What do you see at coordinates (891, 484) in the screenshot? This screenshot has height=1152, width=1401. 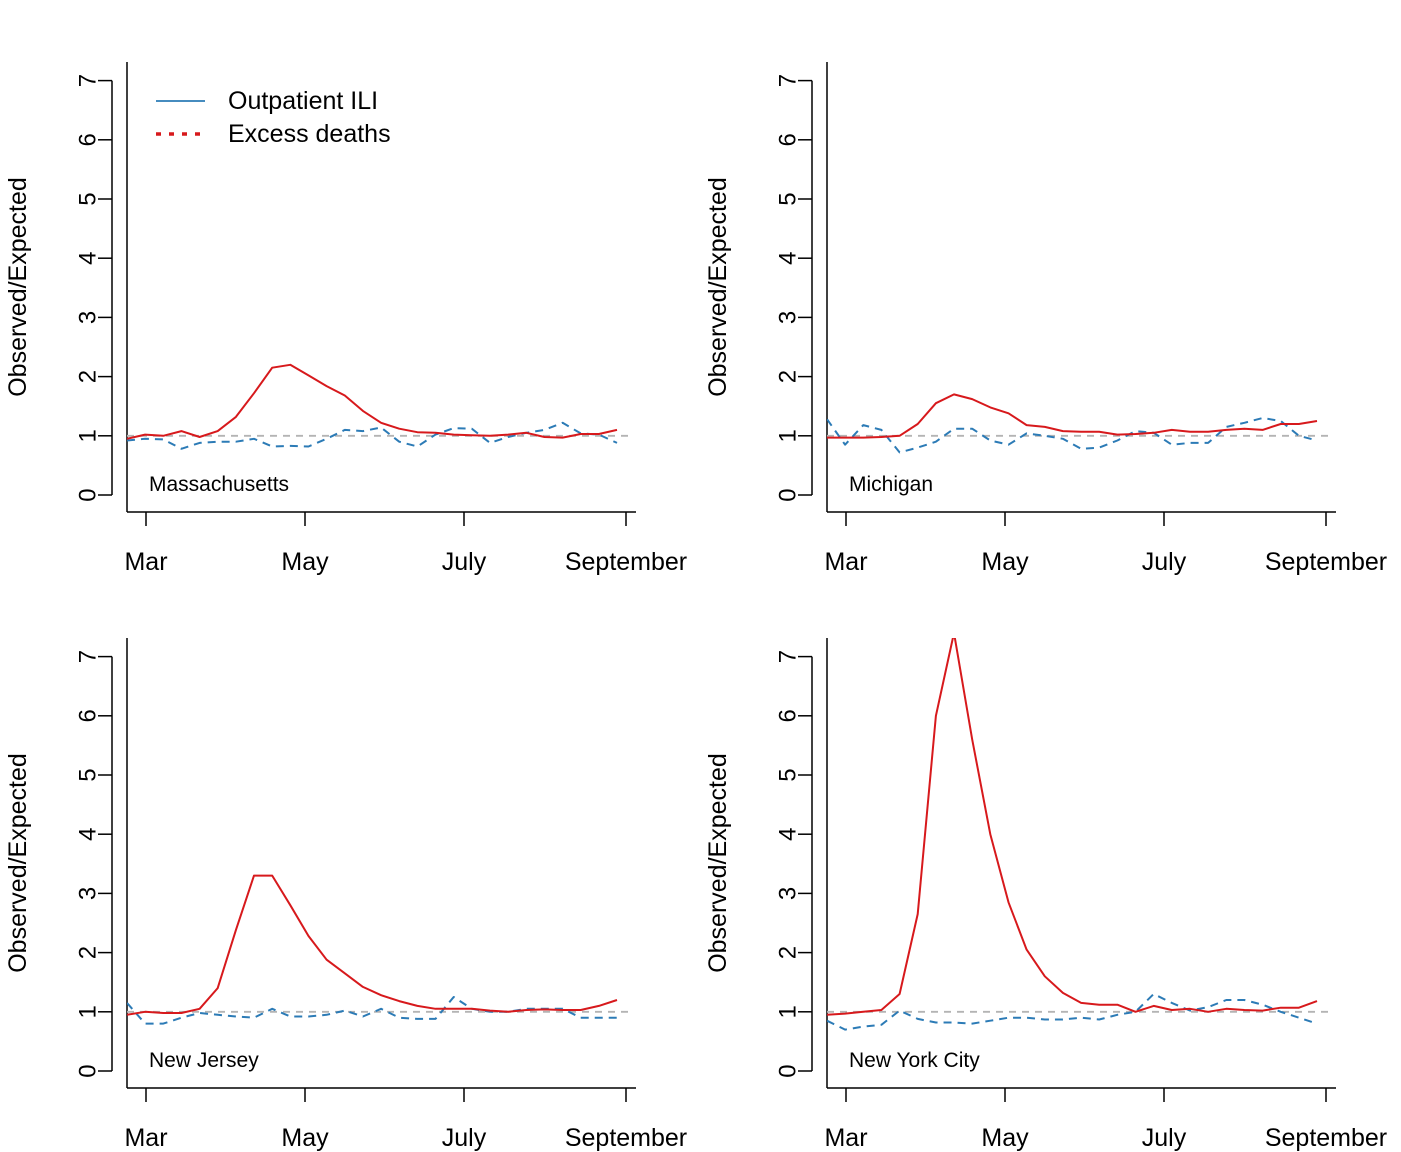 I see `panel-label: Michigan` at bounding box center [891, 484].